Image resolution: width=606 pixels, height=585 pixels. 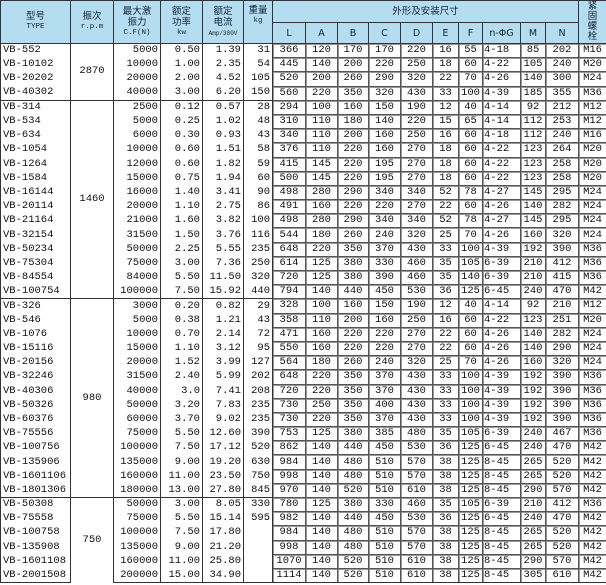 What do you see at coordinates (384, 50) in the screenshot?
I see `cell-dim-c: 170` at bounding box center [384, 50].